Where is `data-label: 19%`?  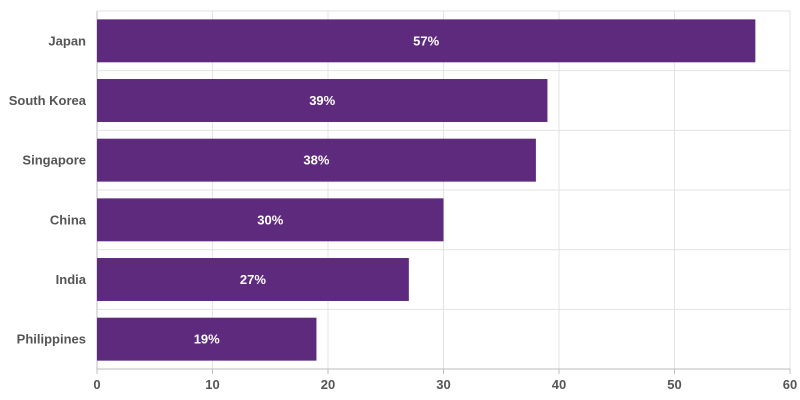
data-label: 19% is located at coordinates (207, 339).